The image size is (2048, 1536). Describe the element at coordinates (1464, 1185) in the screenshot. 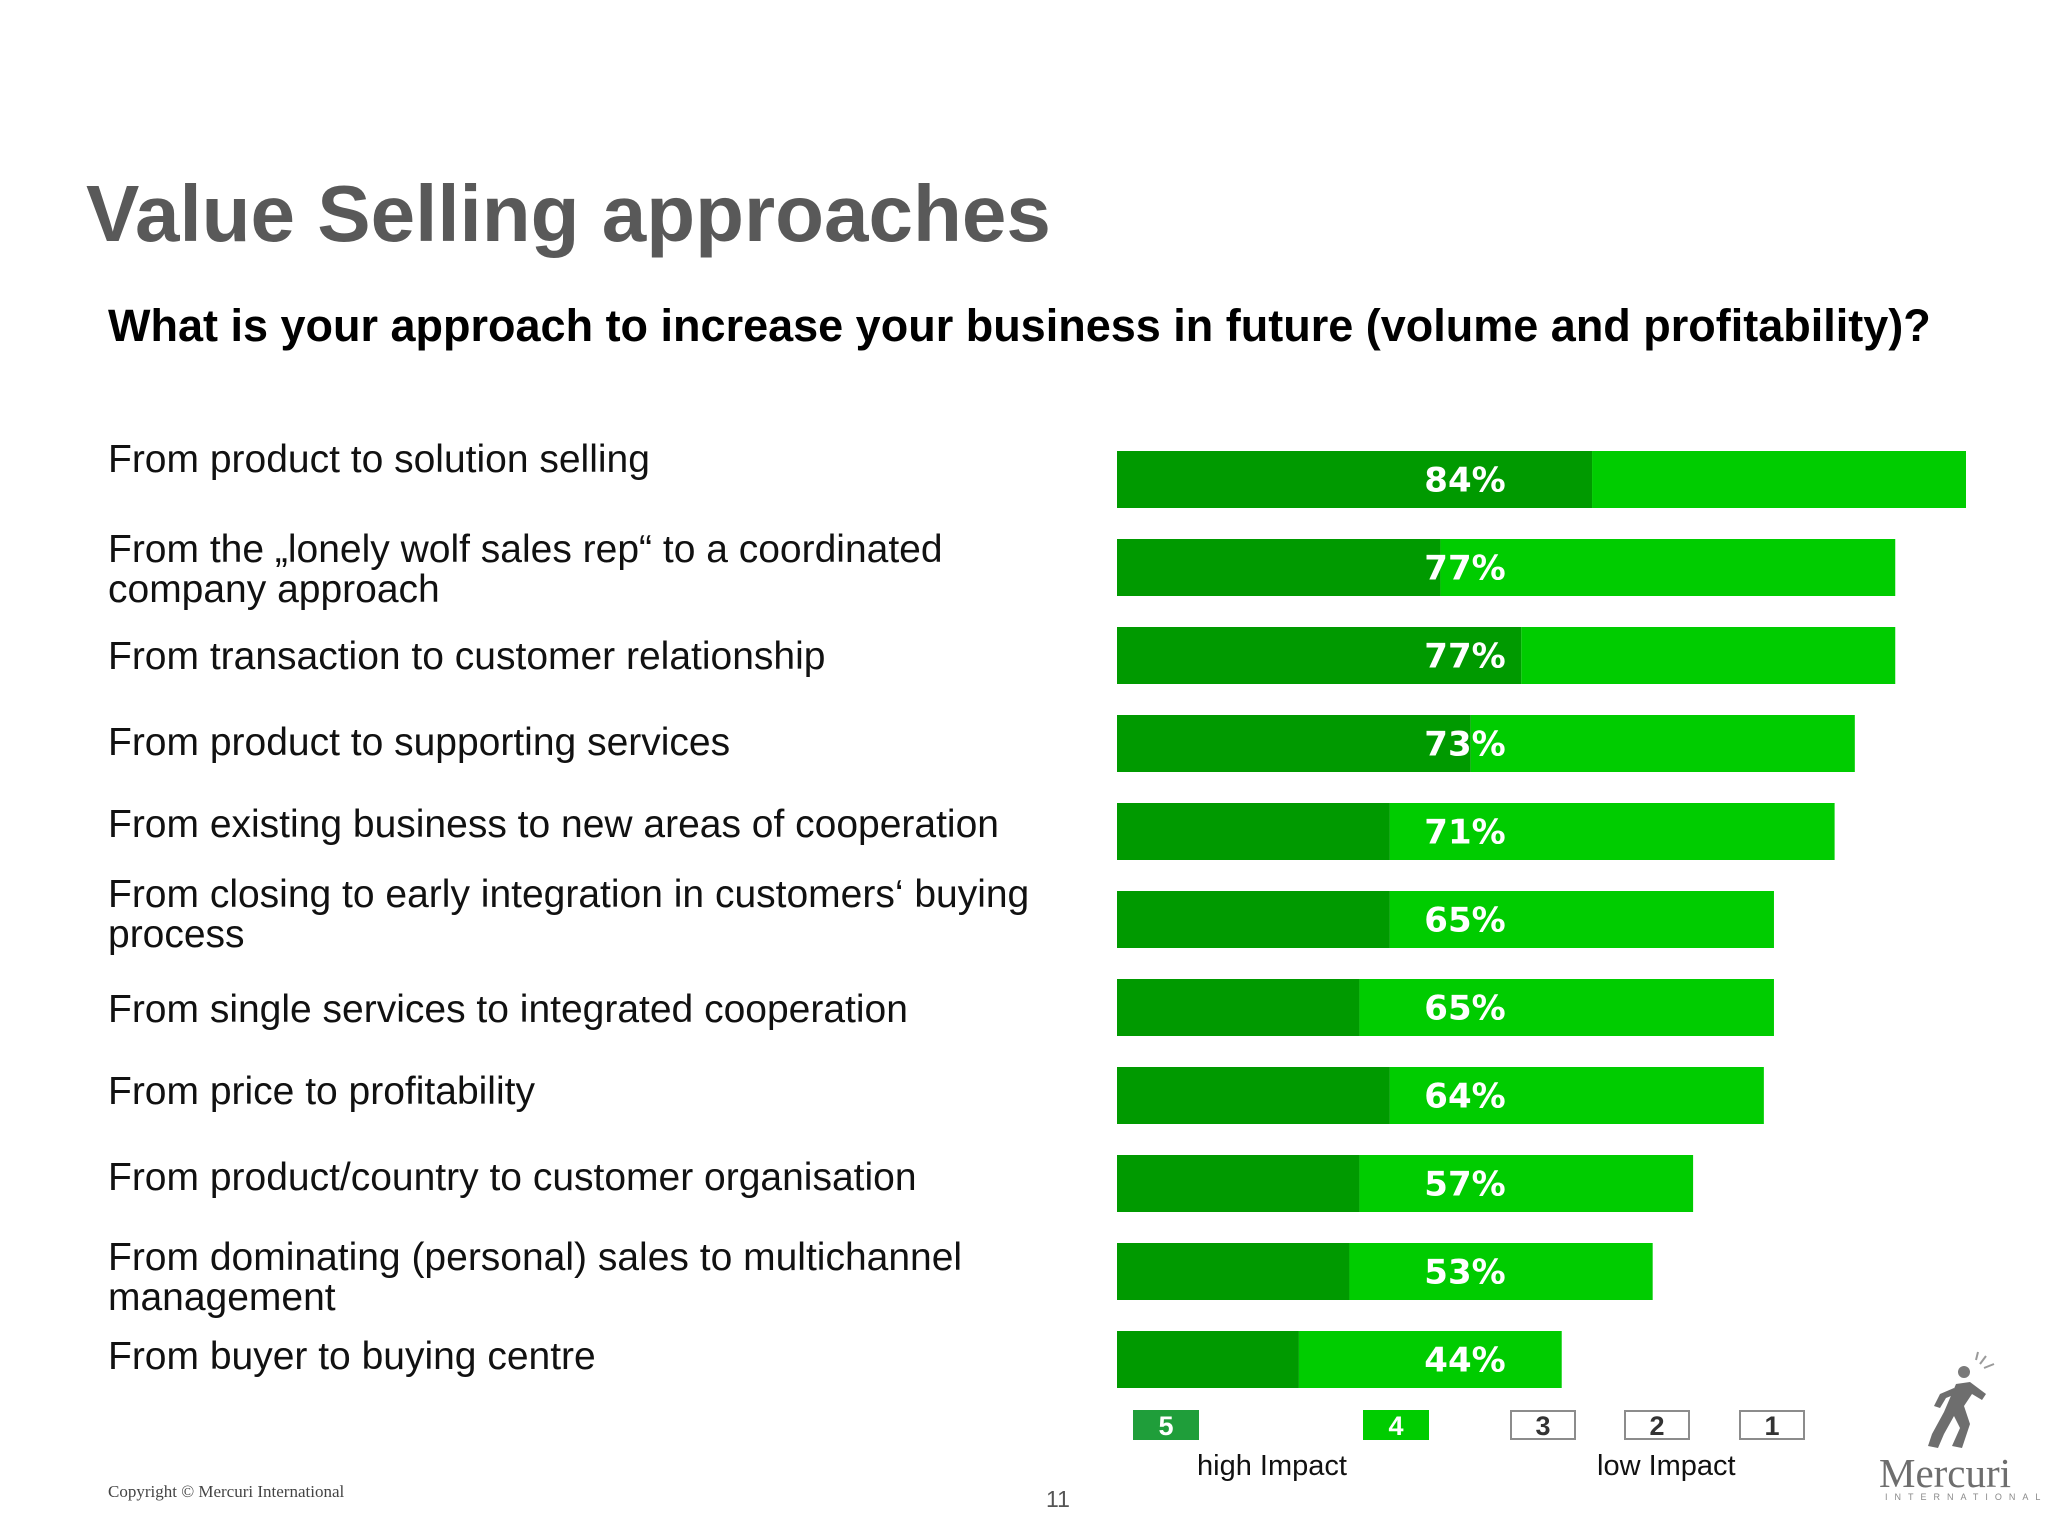

I see `bar-total-label: 57%` at that location.